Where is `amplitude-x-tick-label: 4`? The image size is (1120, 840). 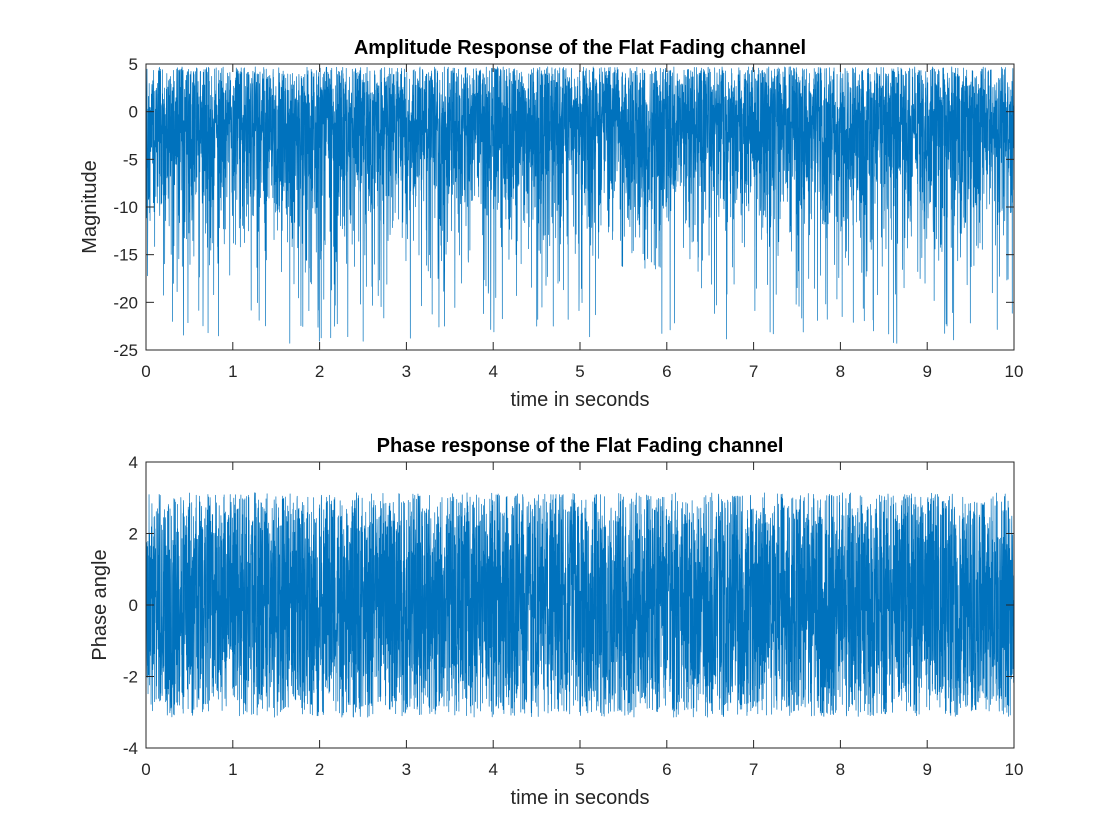
amplitude-x-tick-label: 4 is located at coordinates (492, 371).